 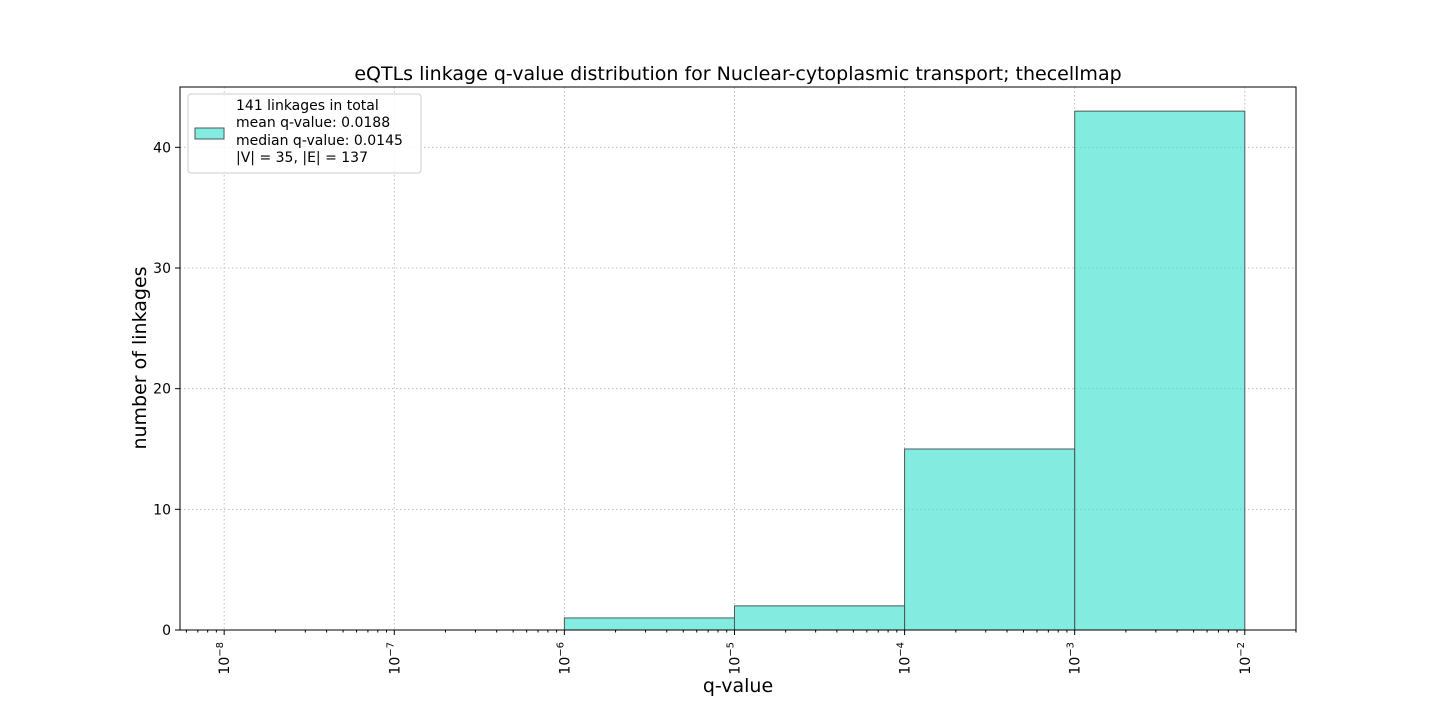 What do you see at coordinates (224, 658) in the screenshot?
I see `x-tick-label: 10−8` at bounding box center [224, 658].